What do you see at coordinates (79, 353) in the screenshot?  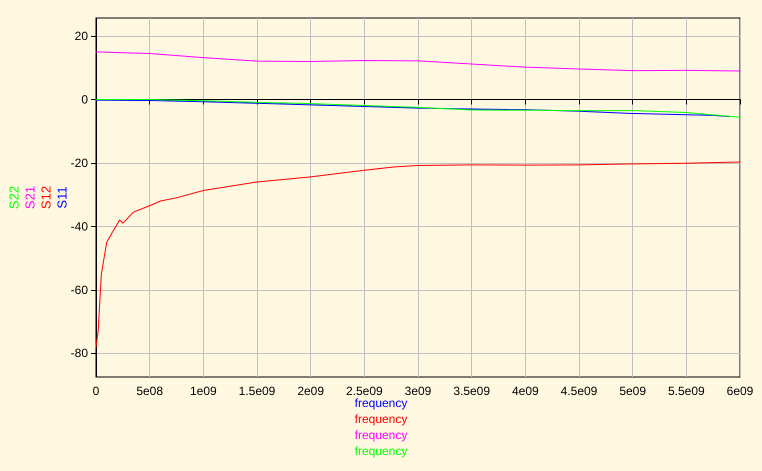 I see `y-tick-label: -80` at bounding box center [79, 353].